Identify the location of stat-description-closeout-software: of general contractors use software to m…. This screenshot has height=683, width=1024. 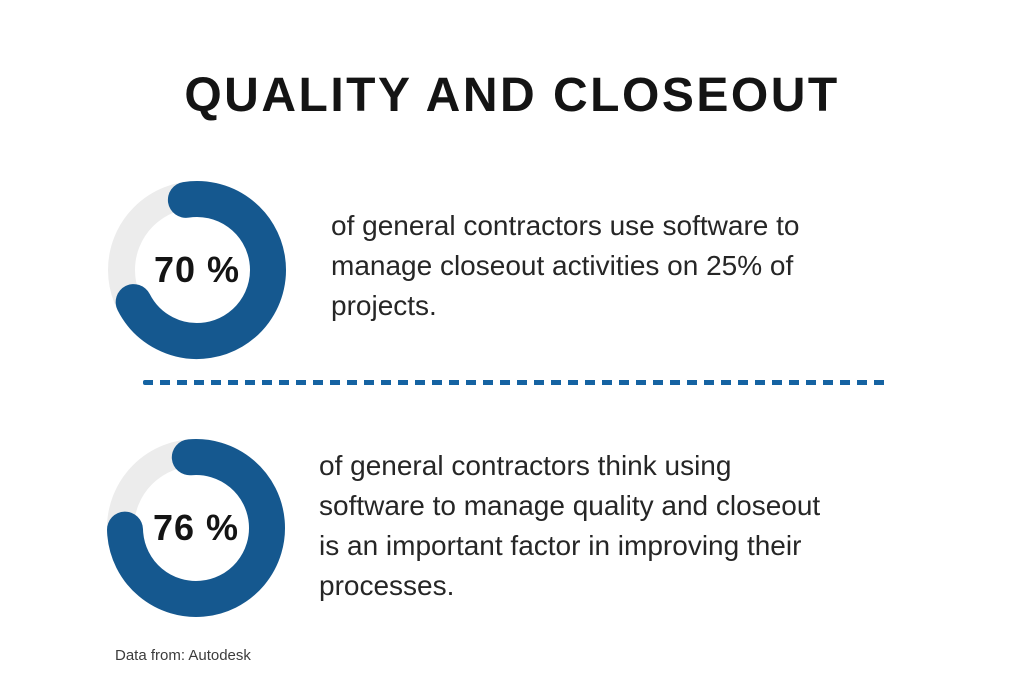
(565, 265).